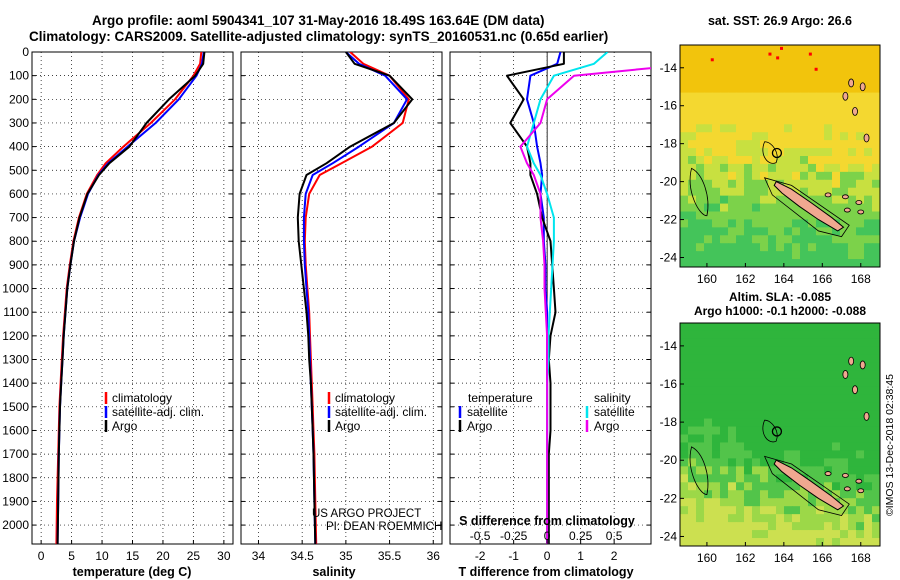 The width and height of the screenshot is (900, 580). I want to click on legend-t-argo-label: Argo, so click(480, 426).